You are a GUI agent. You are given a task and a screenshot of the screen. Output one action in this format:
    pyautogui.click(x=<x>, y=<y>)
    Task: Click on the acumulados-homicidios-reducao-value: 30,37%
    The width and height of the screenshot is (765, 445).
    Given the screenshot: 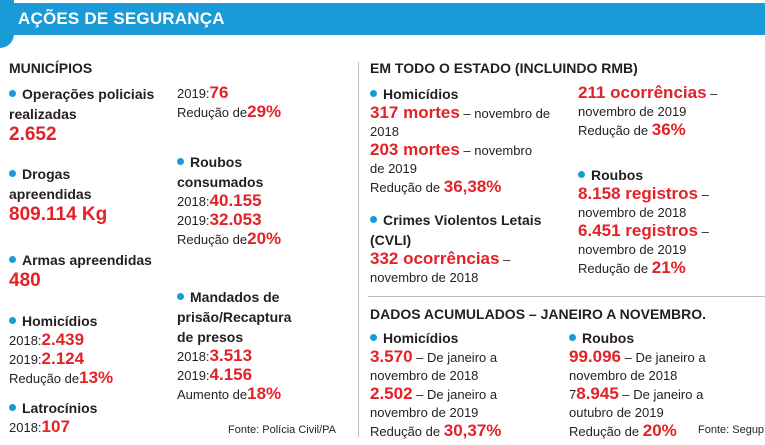 What is the action you would take?
    pyautogui.click(x=472, y=430)
    